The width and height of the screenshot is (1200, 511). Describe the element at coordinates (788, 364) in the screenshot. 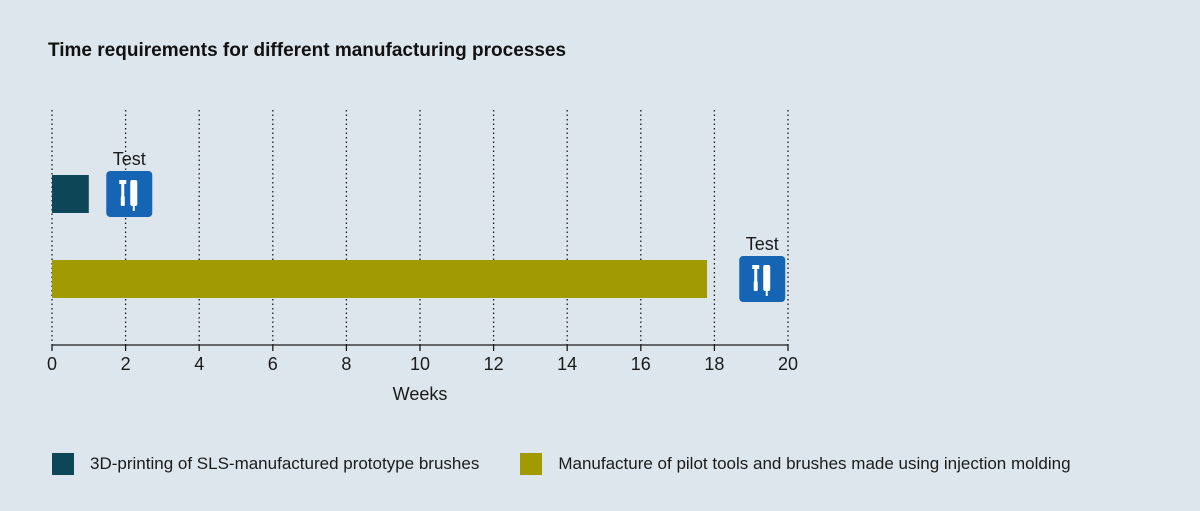

I see `tick-label-20: 20` at that location.